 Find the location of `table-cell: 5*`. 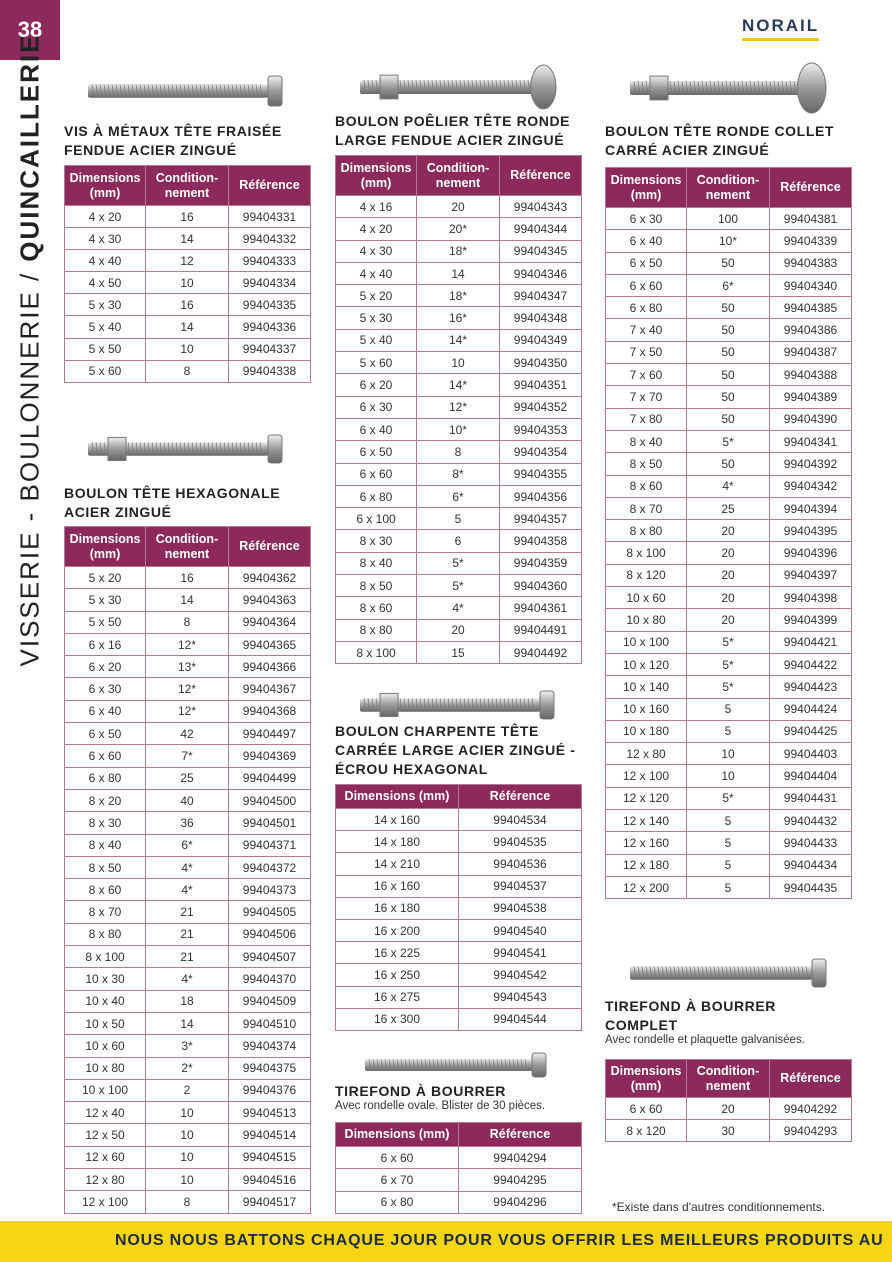

table-cell: 5* is located at coordinates (458, 586).